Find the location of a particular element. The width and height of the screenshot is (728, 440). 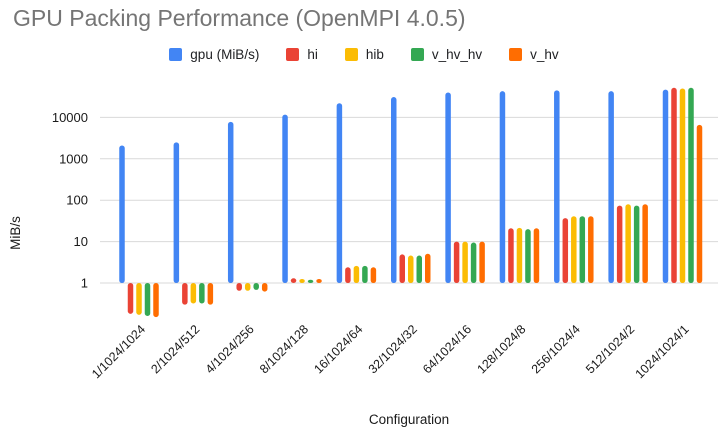

y-tick-label: 100 is located at coordinates (77, 200).